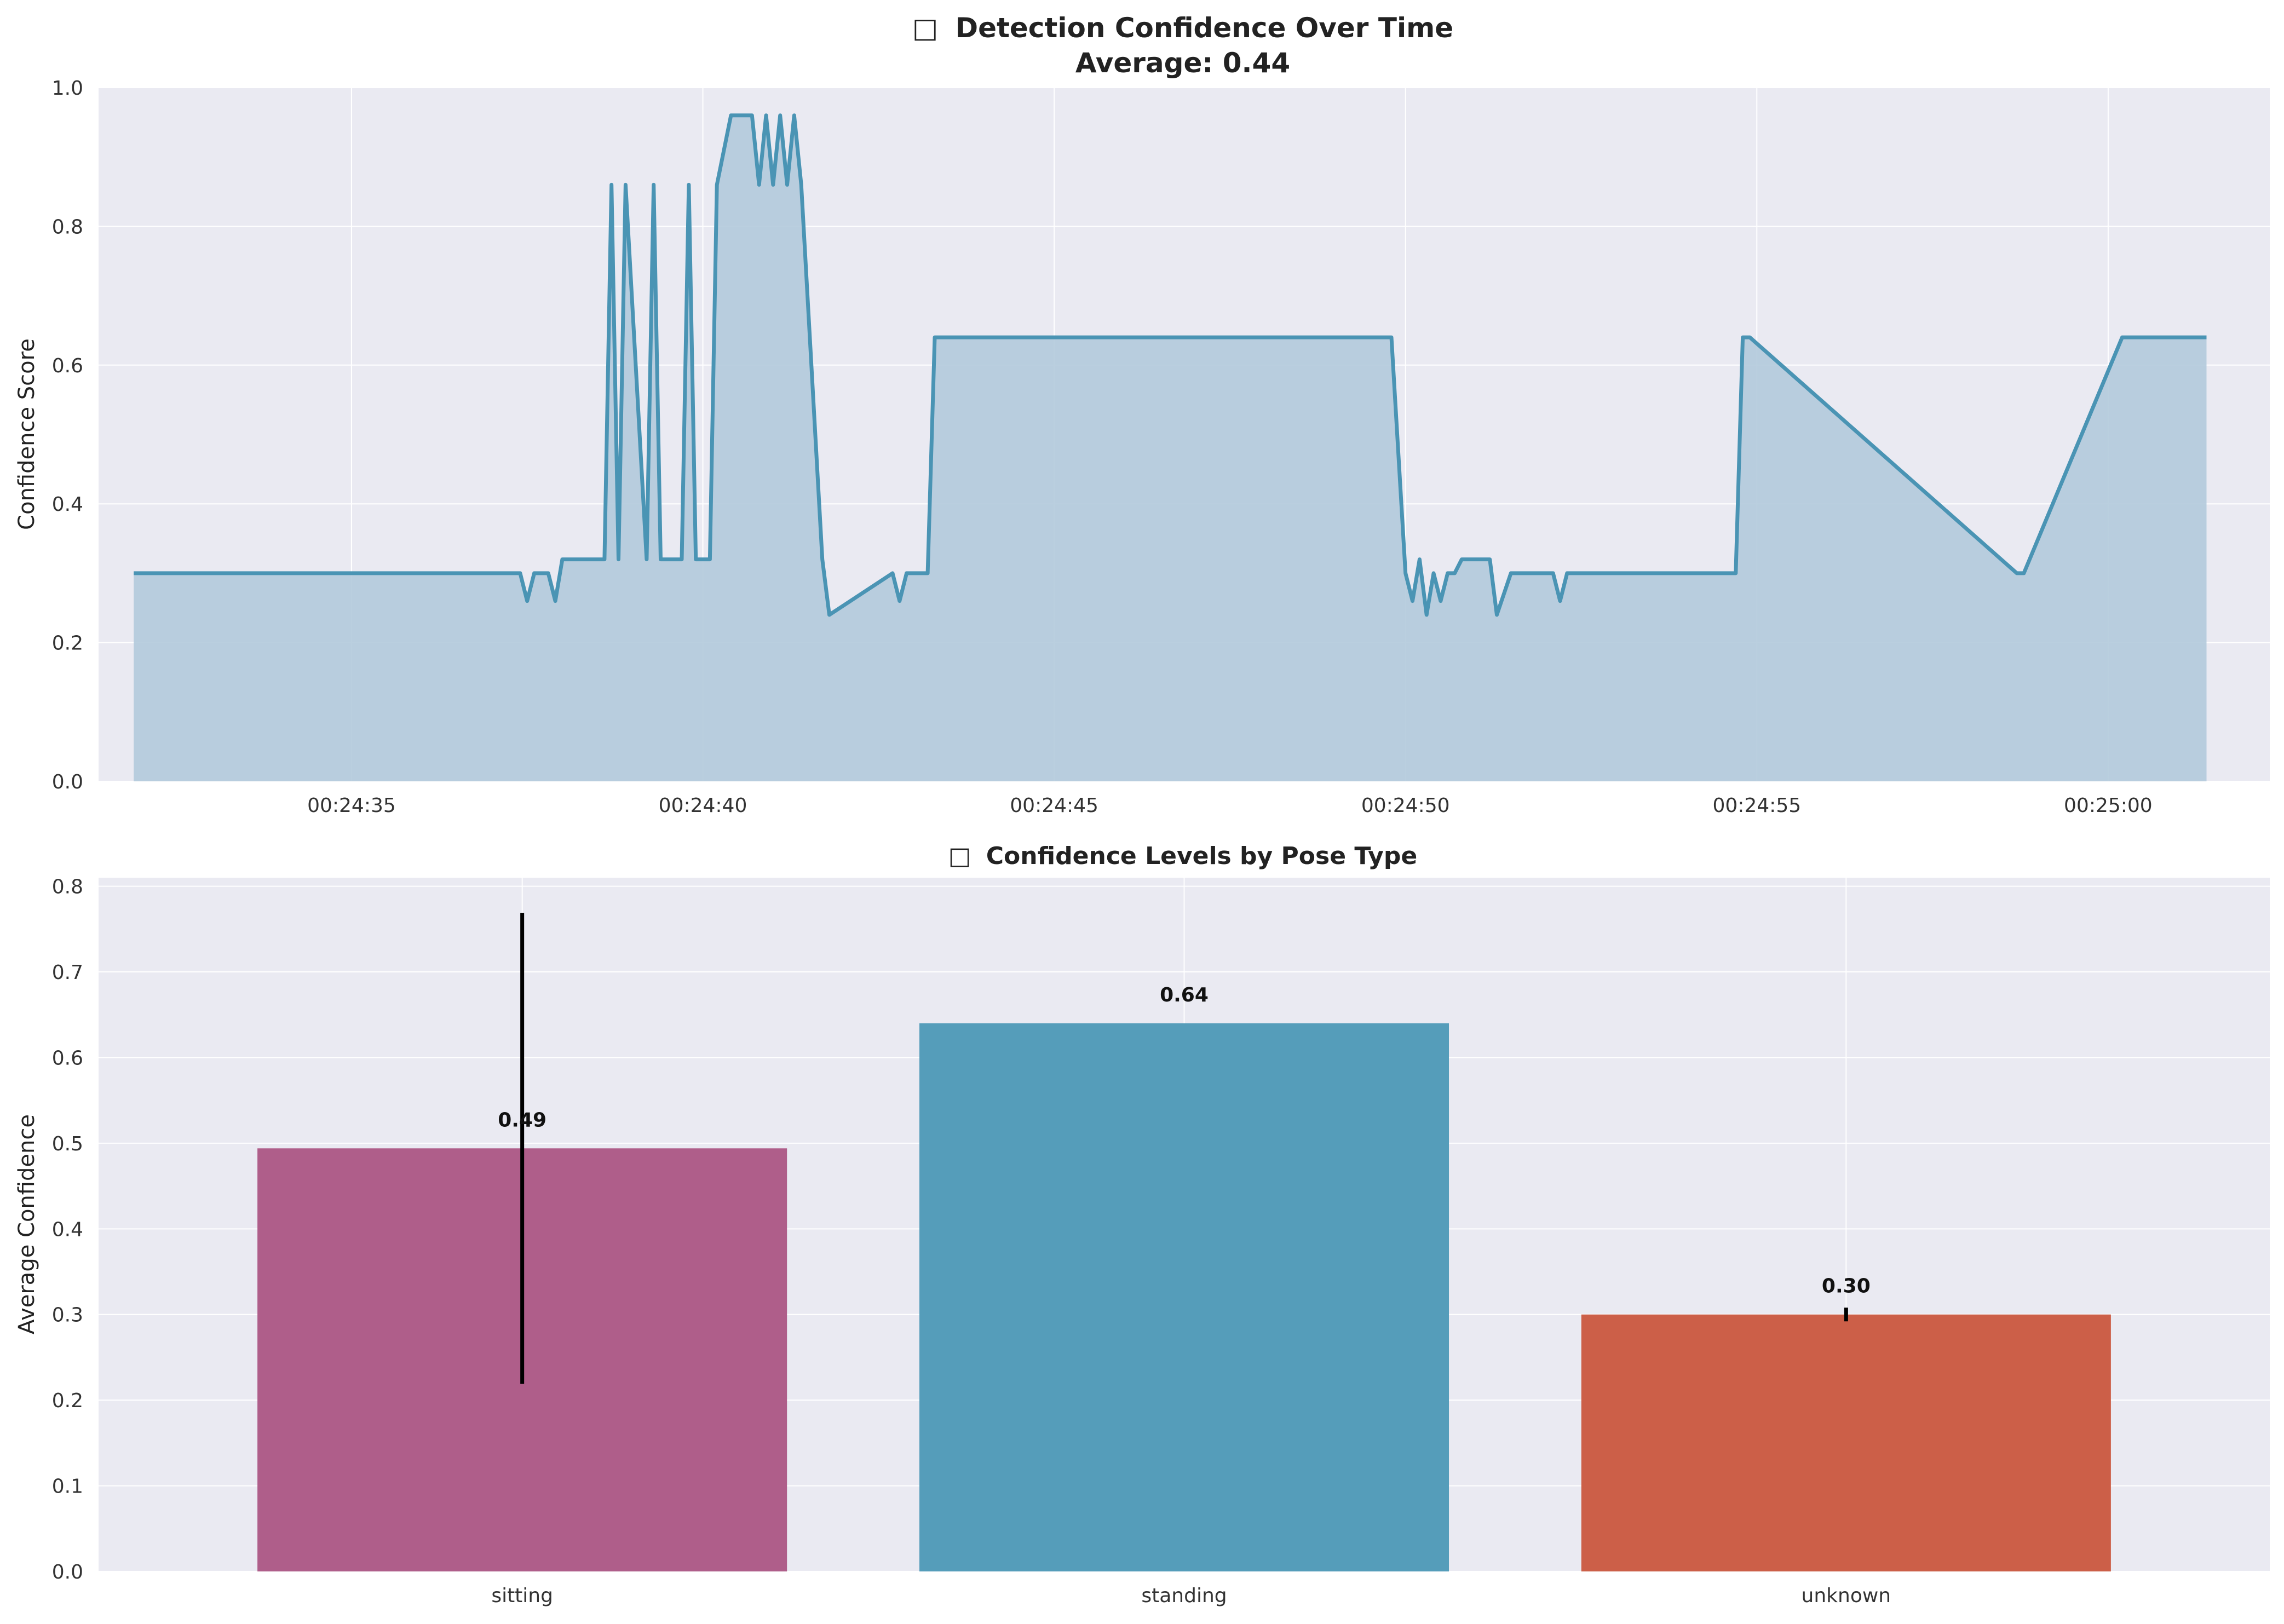 The width and height of the screenshot is (2284, 1624). What do you see at coordinates (1846, 1287) in the screenshot?
I see `value-label-unknown: 0.30` at bounding box center [1846, 1287].